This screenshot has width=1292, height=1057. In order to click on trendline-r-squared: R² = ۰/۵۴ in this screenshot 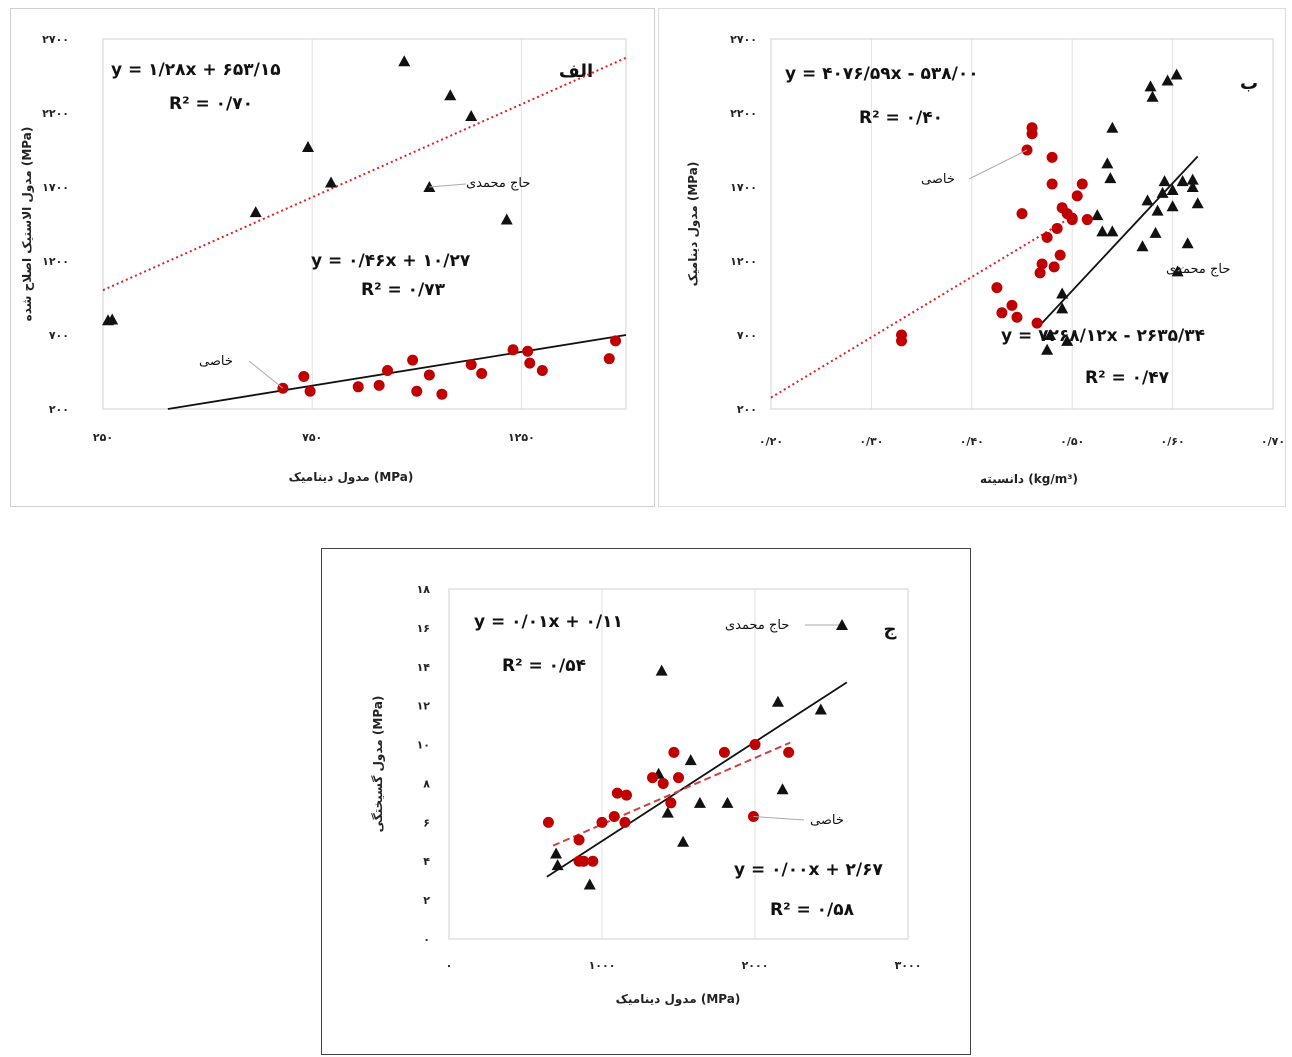, I will do `click(544, 666)`.